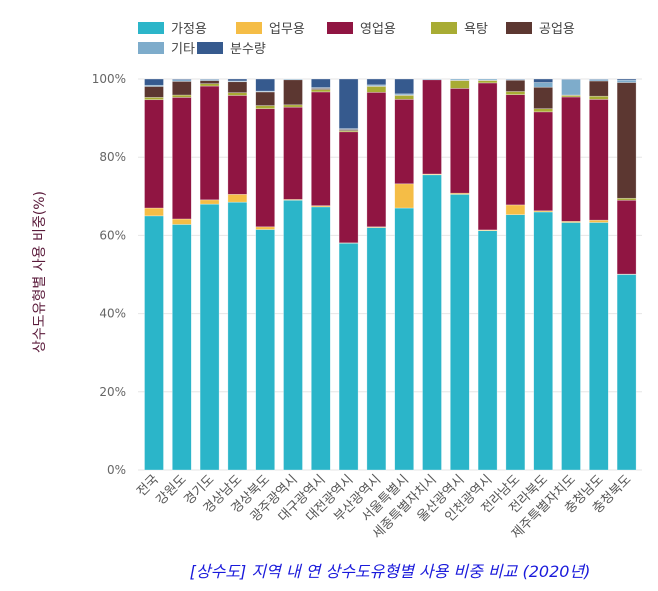 Image resolution: width=658 pixels, height=591 pixels. Describe the element at coordinates (476, 29) in the screenshot. I see `legend-label: 욕탕` at that location.